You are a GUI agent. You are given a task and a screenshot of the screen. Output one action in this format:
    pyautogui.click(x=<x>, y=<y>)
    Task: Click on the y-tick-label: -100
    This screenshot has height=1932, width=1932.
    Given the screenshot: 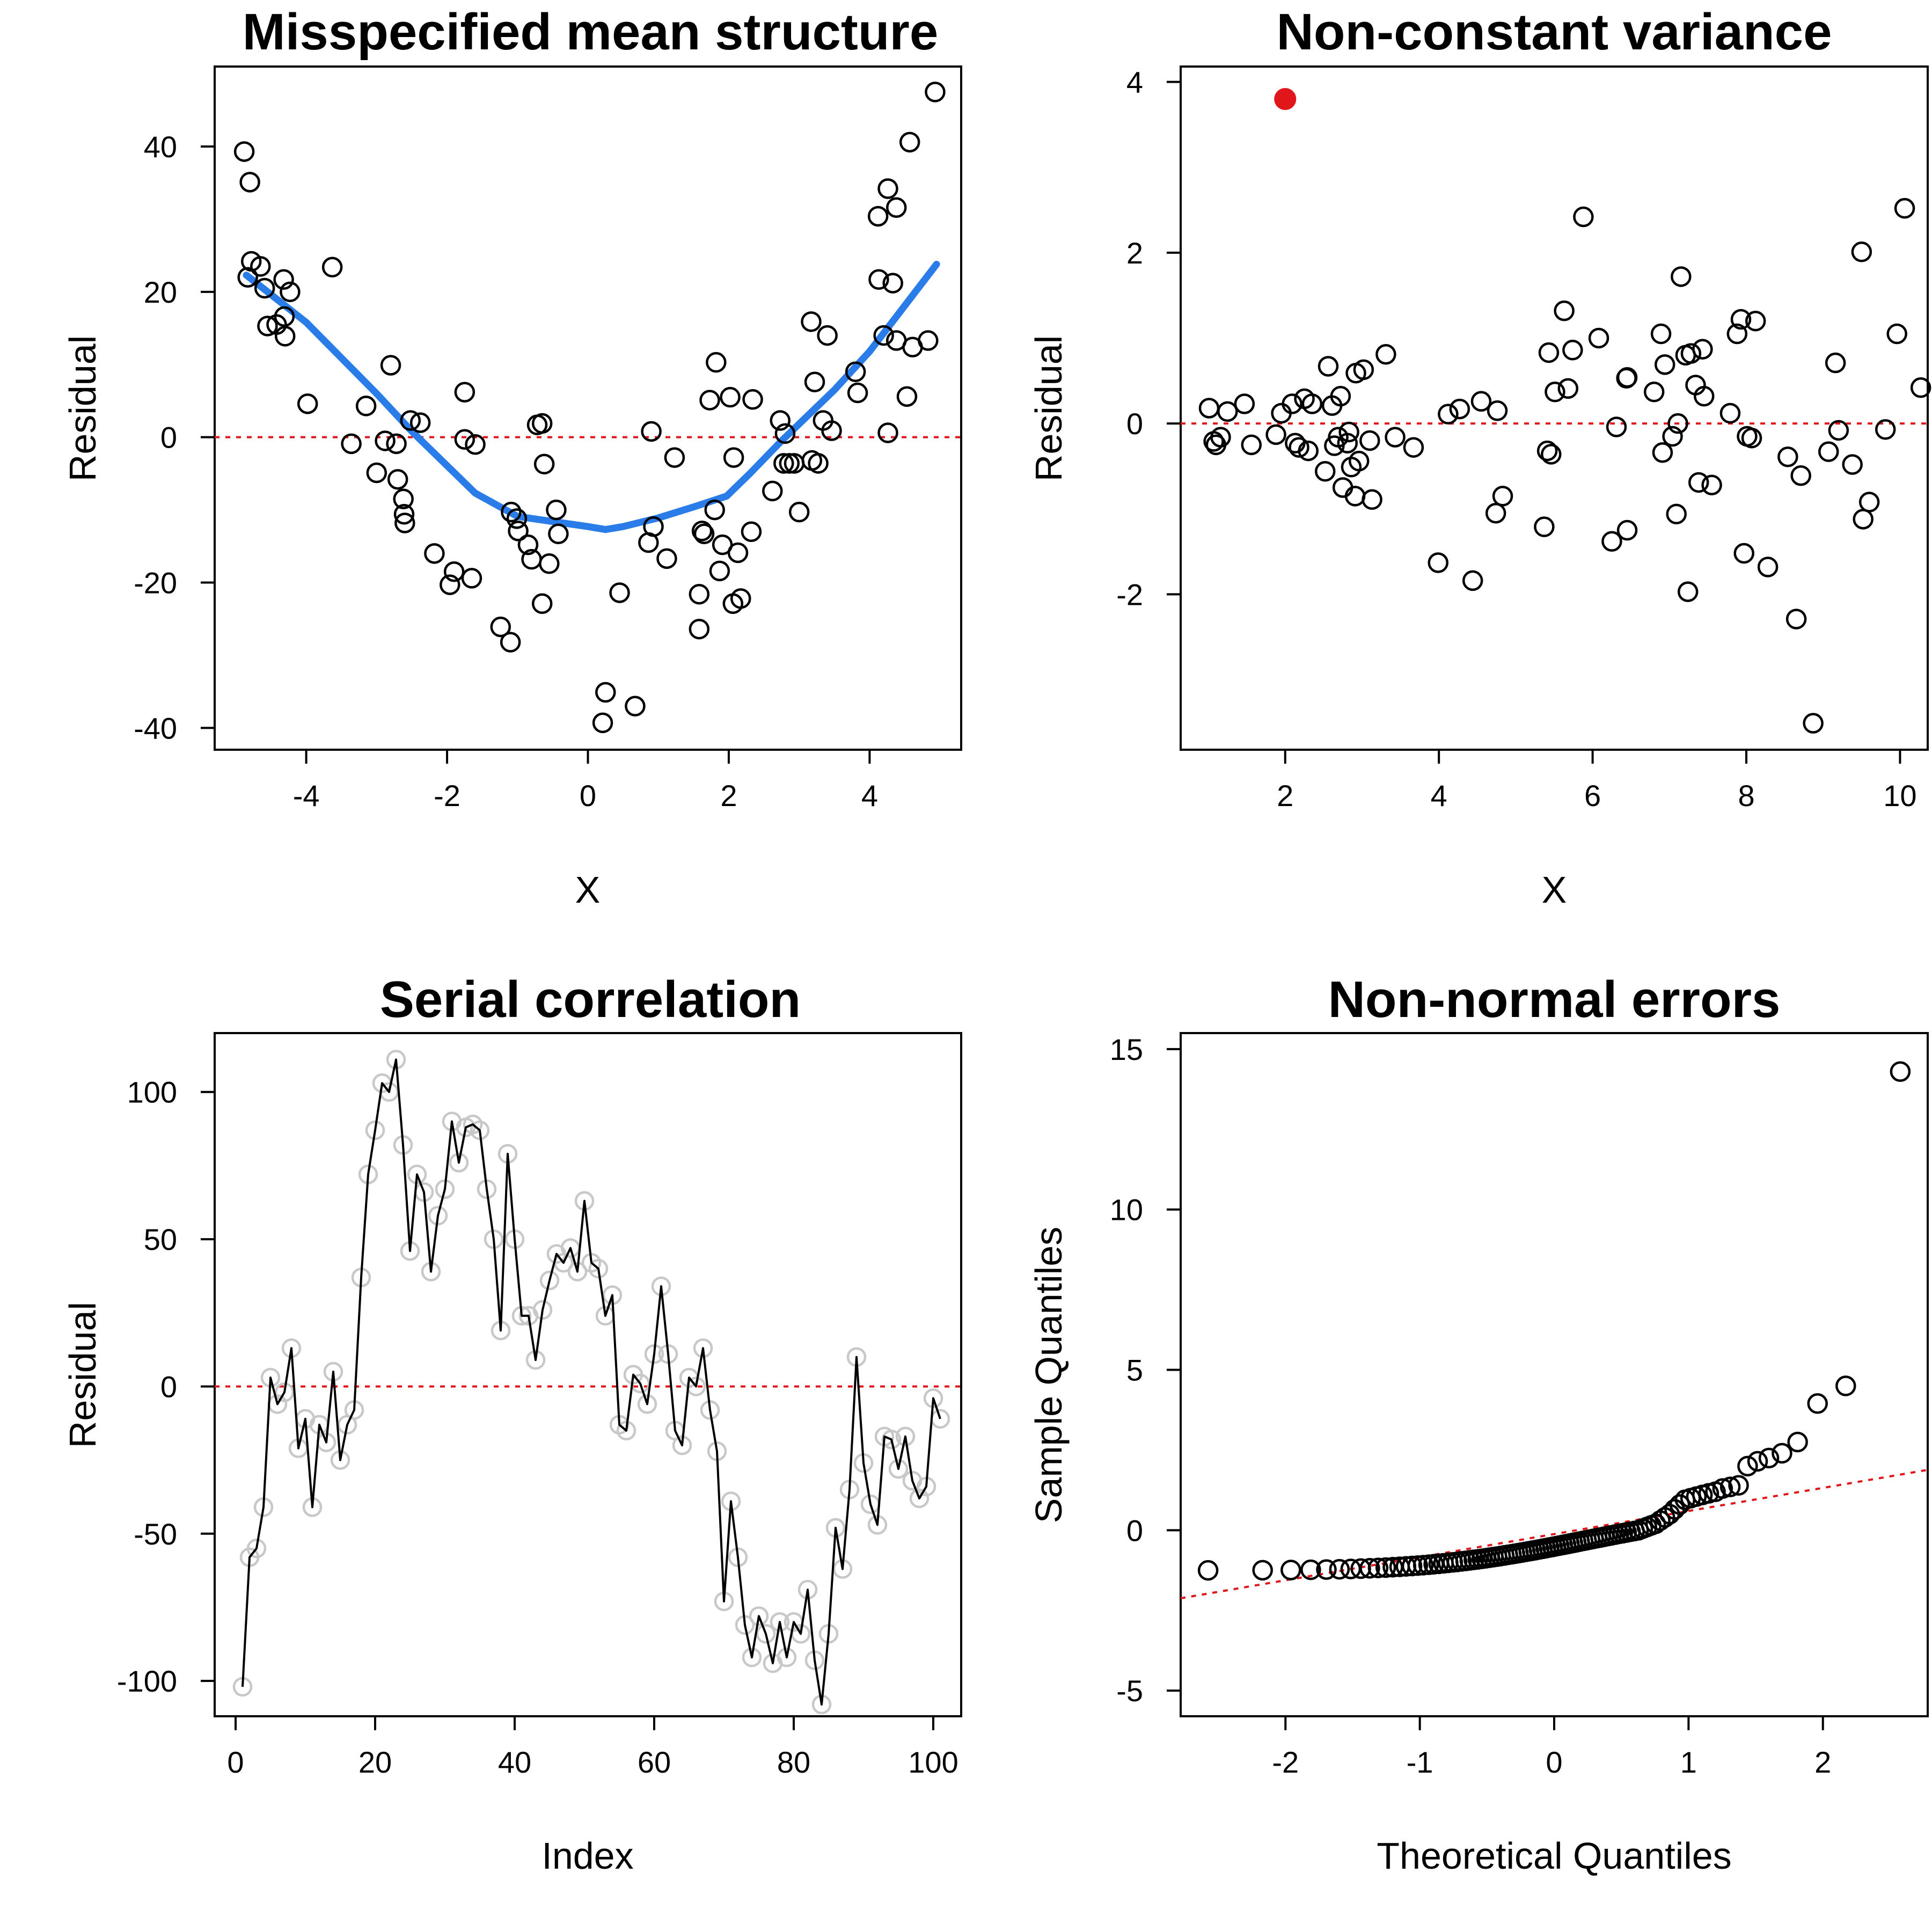 What is the action you would take?
    pyautogui.click(x=147, y=1681)
    